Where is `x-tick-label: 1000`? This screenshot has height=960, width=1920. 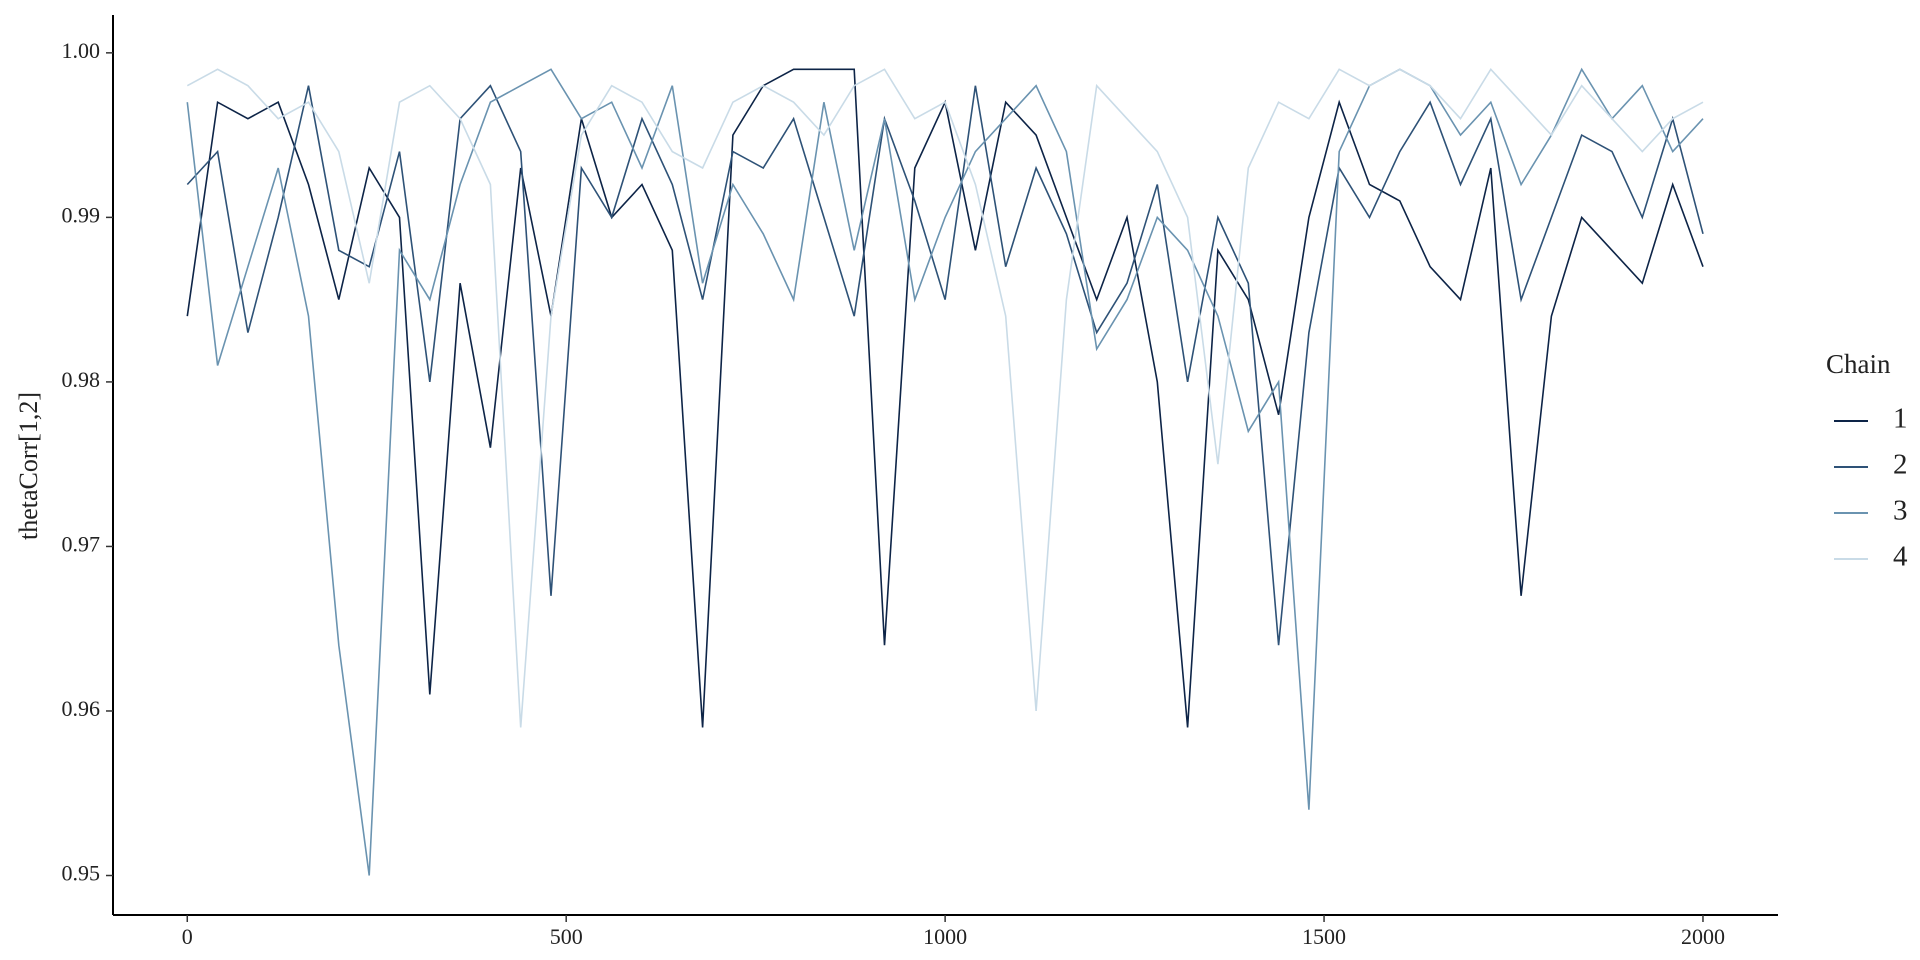
x-tick-label: 1000 is located at coordinates (945, 936).